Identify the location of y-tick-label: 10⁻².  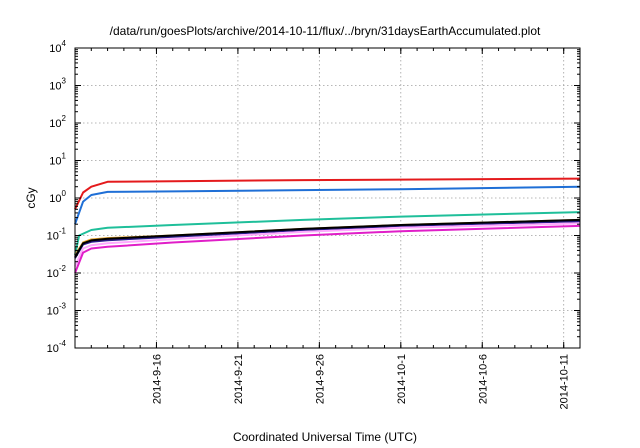
(57, 272).